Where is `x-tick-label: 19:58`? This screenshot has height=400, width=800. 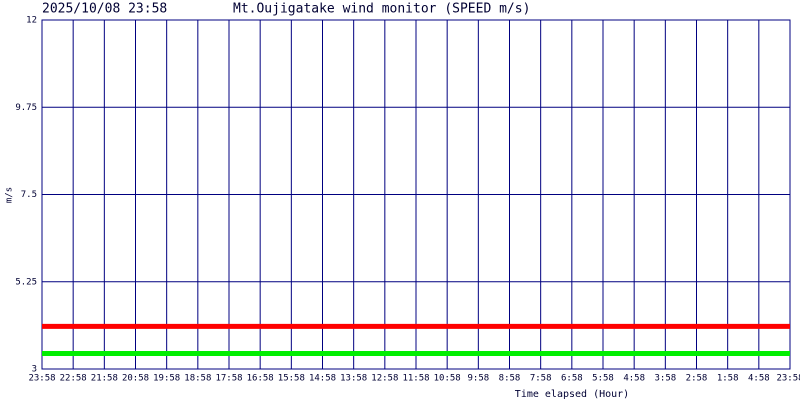 x-tick-label: 19:58 is located at coordinates (166, 379).